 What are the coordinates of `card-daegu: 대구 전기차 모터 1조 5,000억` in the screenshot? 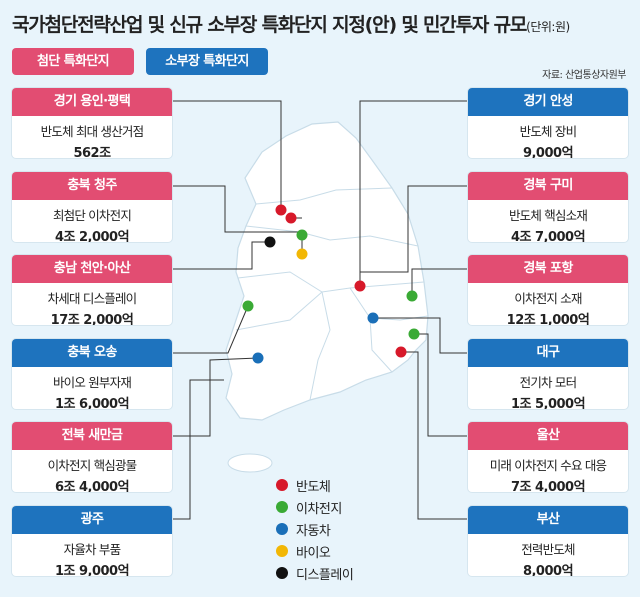 It's located at (548, 374).